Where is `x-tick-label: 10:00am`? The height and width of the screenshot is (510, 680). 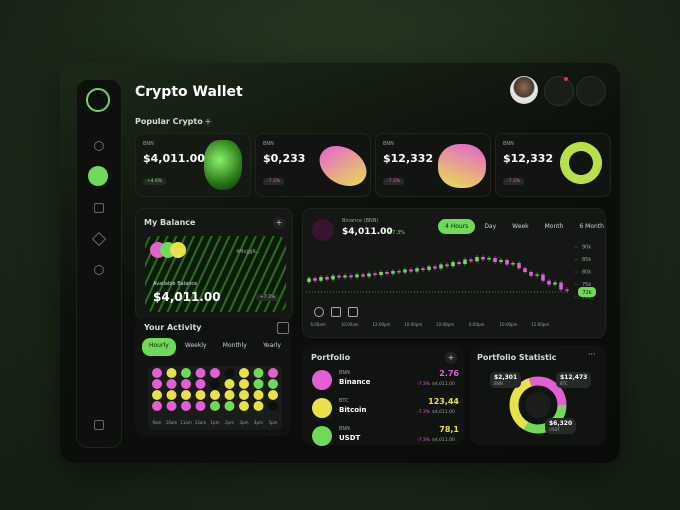 x-tick-label: 10:00am is located at coordinates (350, 324).